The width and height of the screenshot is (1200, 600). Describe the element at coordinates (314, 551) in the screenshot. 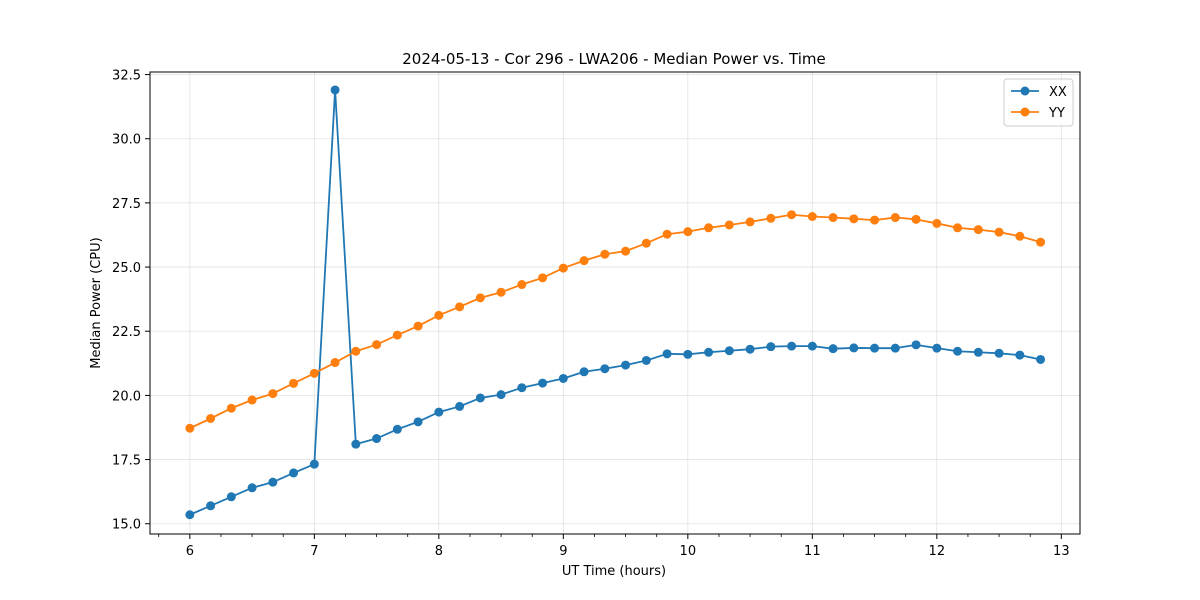

I see `x-tick-label: 7` at that location.